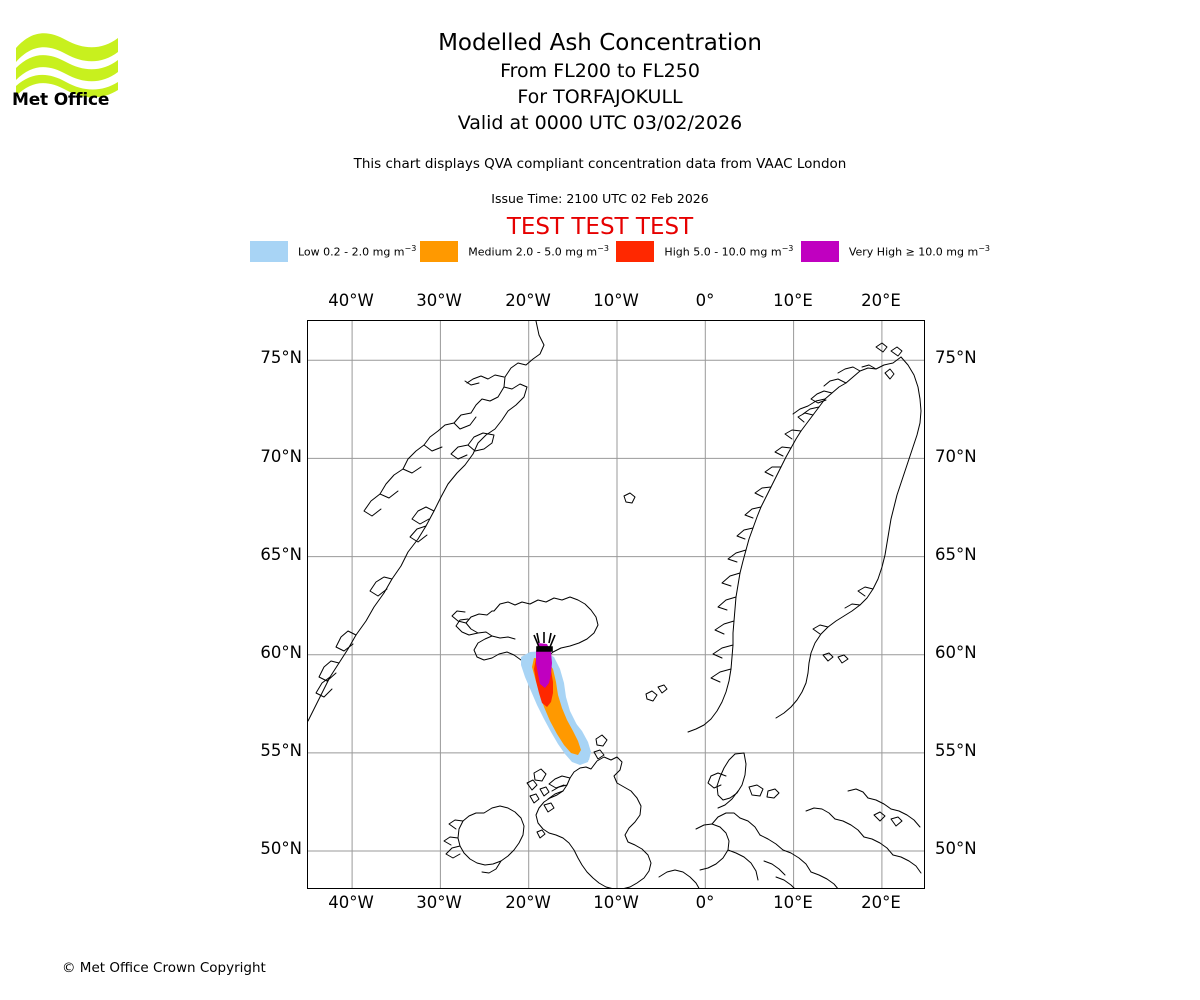 This screenshot has height=1000, width=1200. Describe the element at coordinates (351, 902) in the screenshot. I see `lon-label-bottom-40w: 40°W` at that location.